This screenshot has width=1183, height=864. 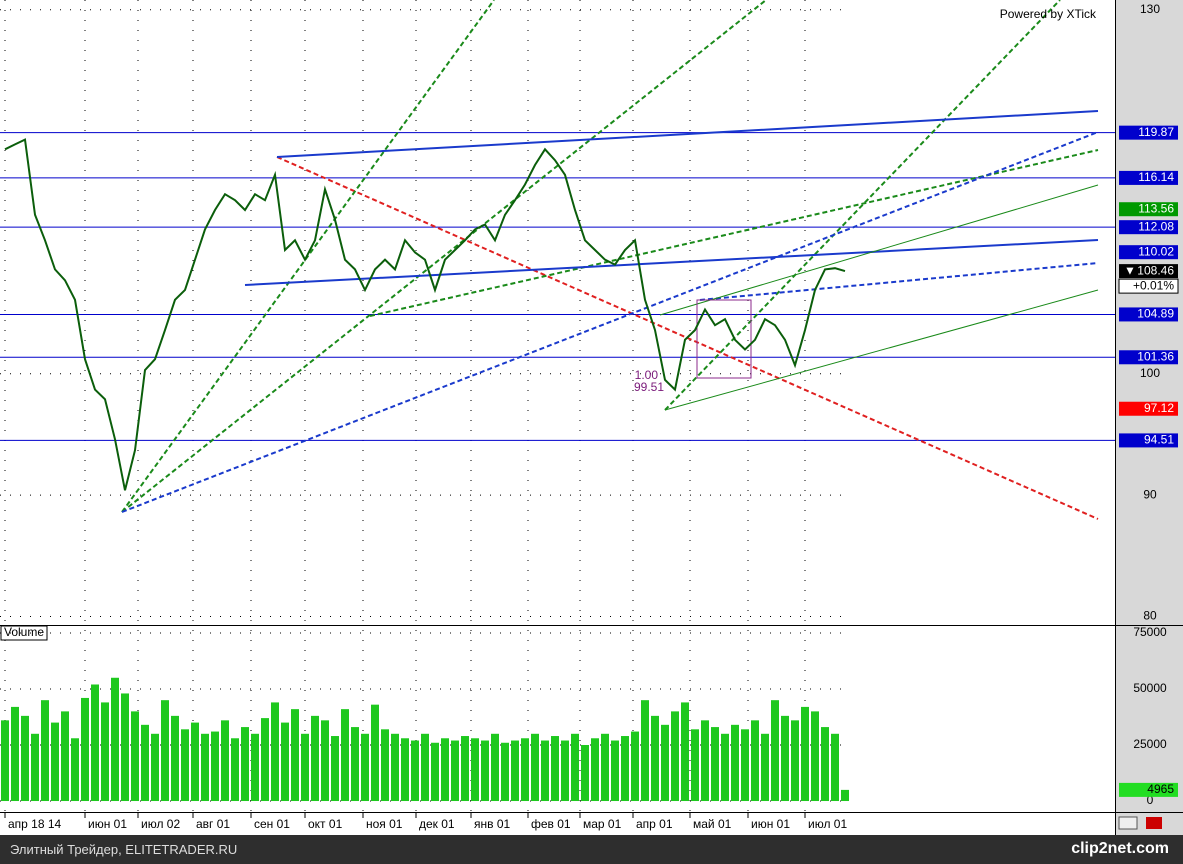 I want to click on level-label: 101.36, so click(x=1155, y=356).